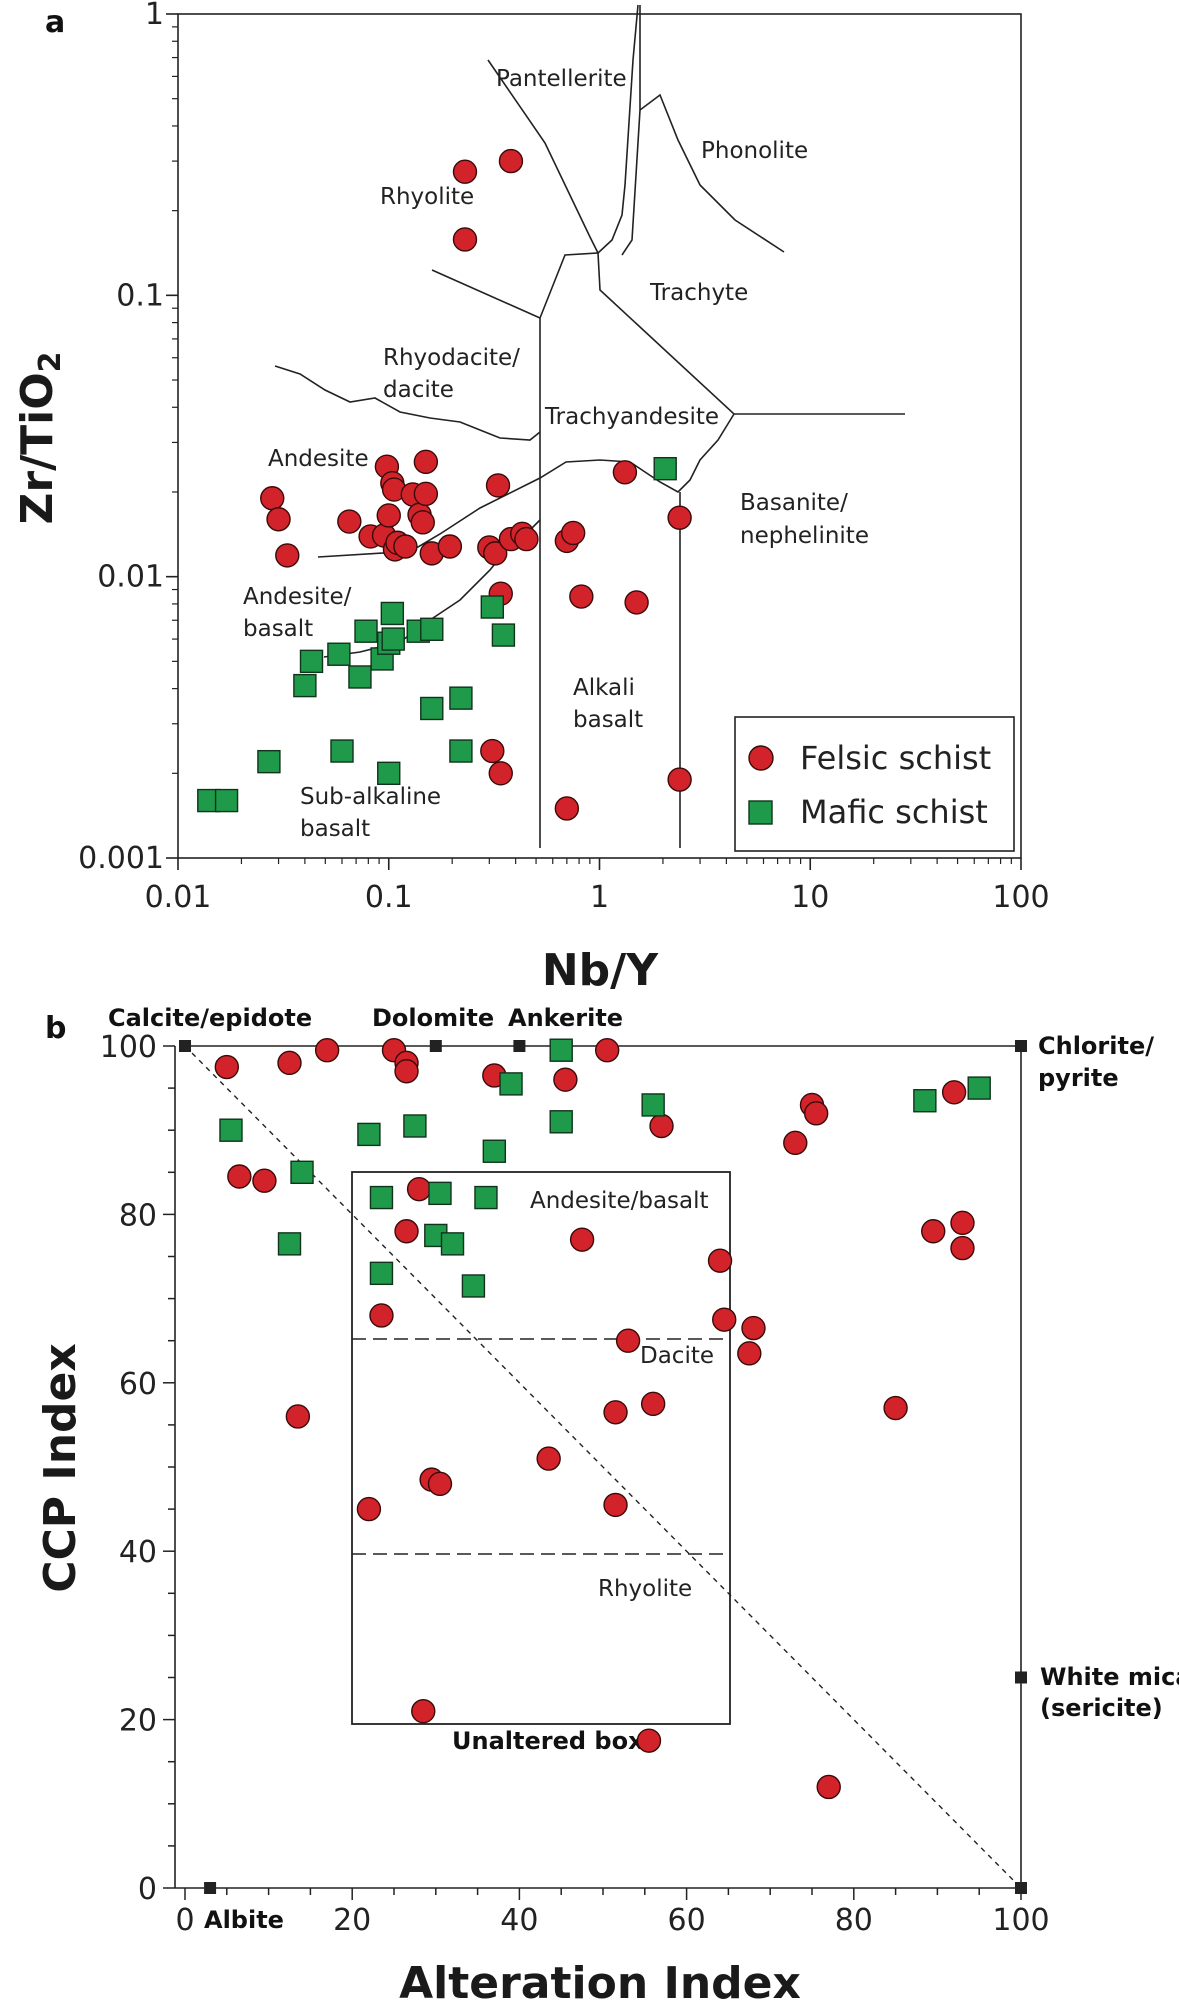 The width and height of the screenshot is (1179, 2007). What do you see at coordinates (698, 293) in the screenshot?
I see `field-label-trachyte: Trachyte` at bounding box center [698, 293].